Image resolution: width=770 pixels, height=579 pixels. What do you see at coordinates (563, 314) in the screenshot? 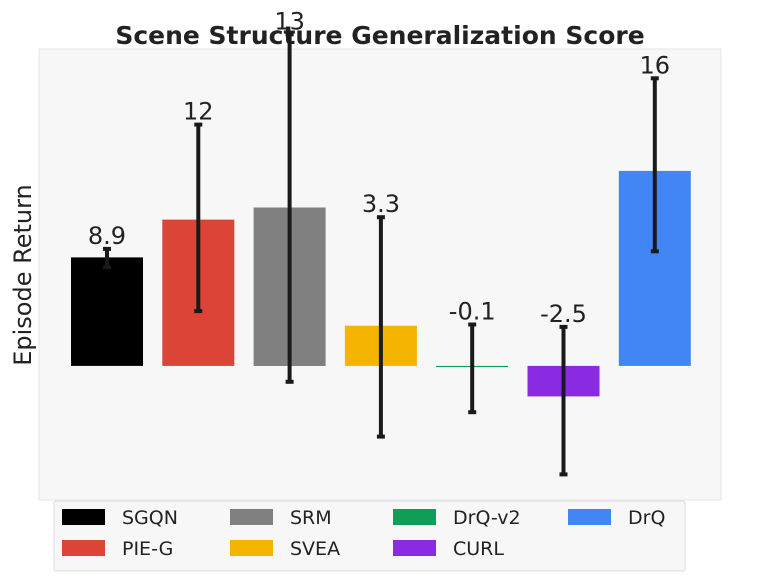
I see `data-label-curl: -2.5` at bounding box center [563, 314].